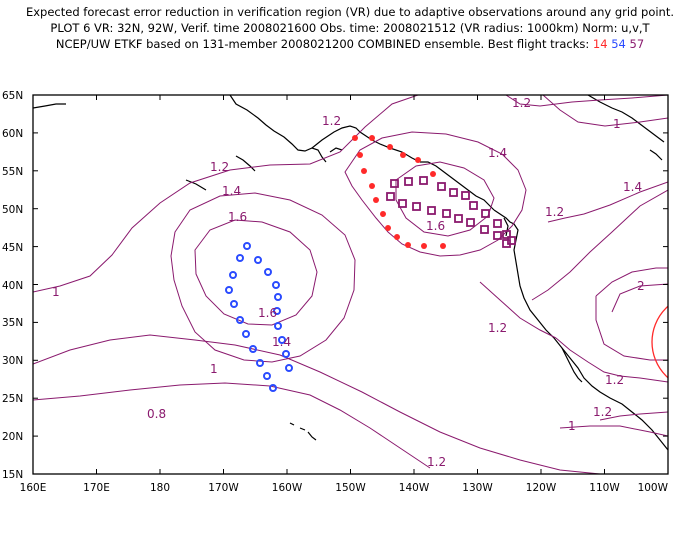  What do you see at coordinates (287, 488) in the screenshot?
I see `lon-label: 160W` at bounding box center [287, 488].